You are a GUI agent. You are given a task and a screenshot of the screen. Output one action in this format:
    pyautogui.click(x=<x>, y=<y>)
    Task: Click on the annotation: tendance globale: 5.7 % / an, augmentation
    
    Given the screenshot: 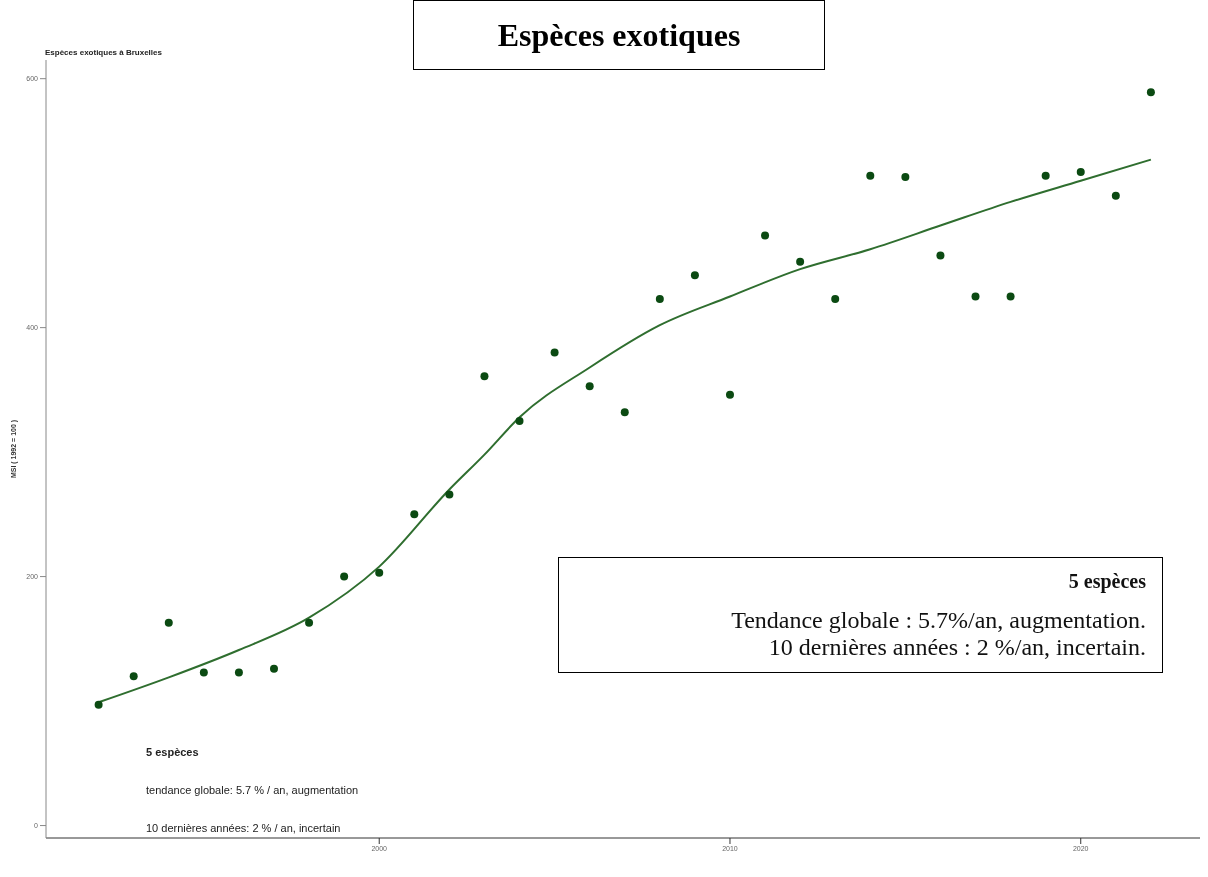 What is the action you would take?
    pyautogui.click(x=252, y=790)
    